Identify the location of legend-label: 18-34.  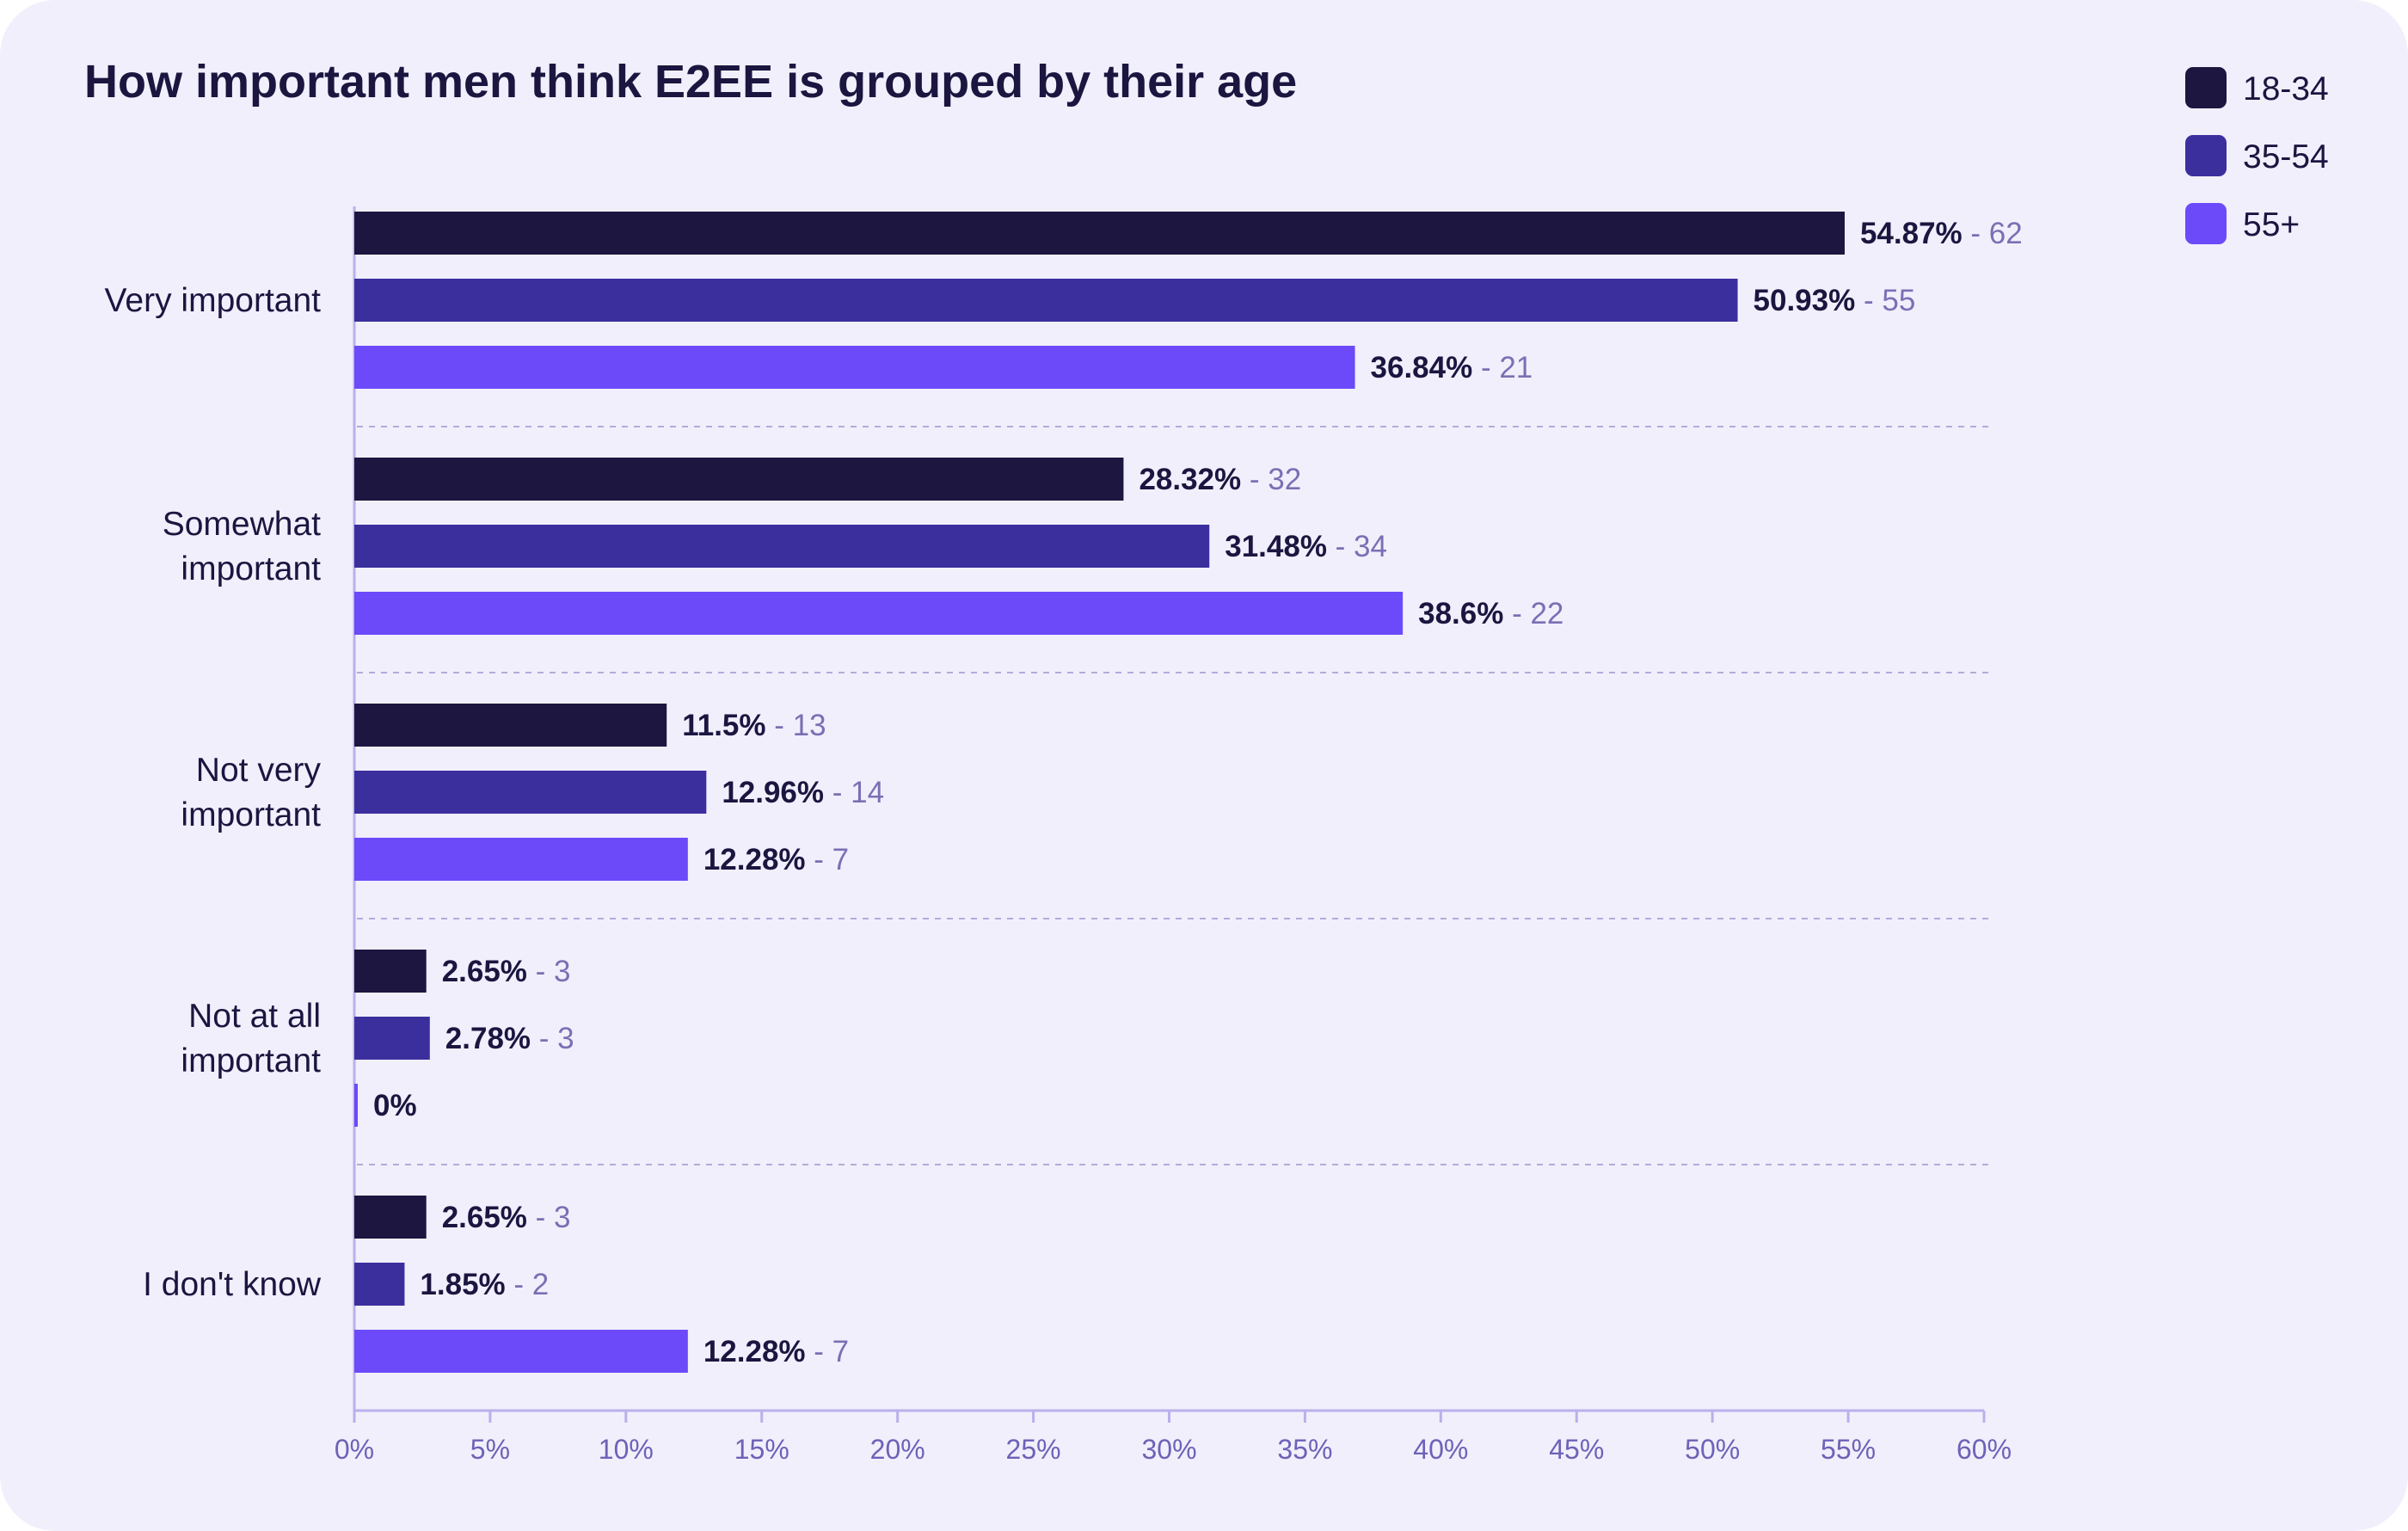
(2286, 89).